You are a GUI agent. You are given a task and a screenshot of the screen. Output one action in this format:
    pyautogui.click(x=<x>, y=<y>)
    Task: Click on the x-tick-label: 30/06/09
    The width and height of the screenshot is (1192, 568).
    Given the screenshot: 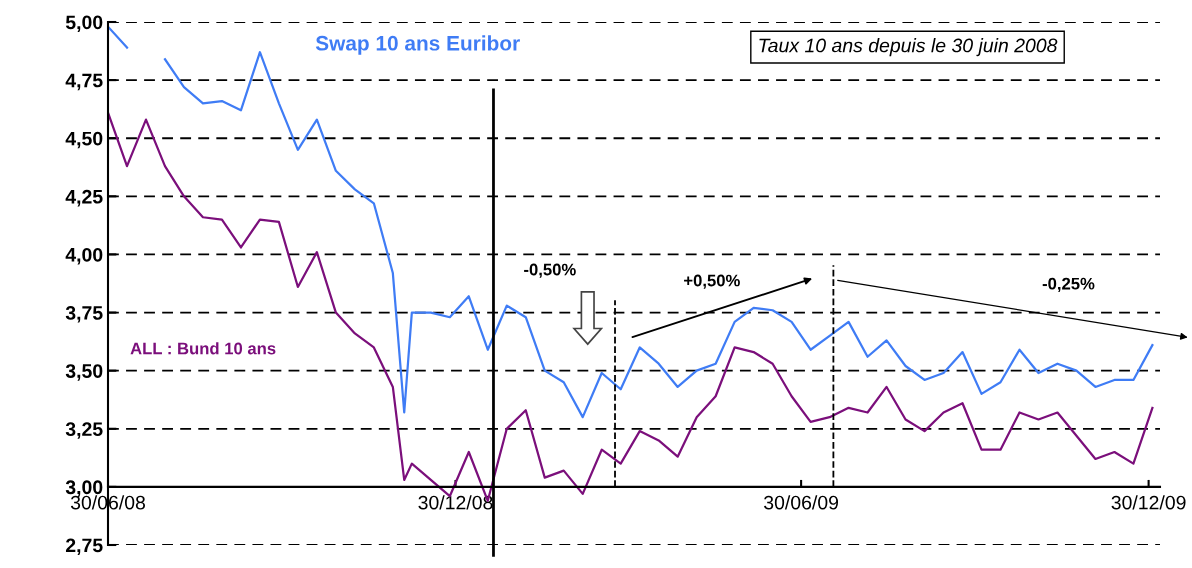 What is the action you would take?
    pyautogui.click(x=801, y=502)
    